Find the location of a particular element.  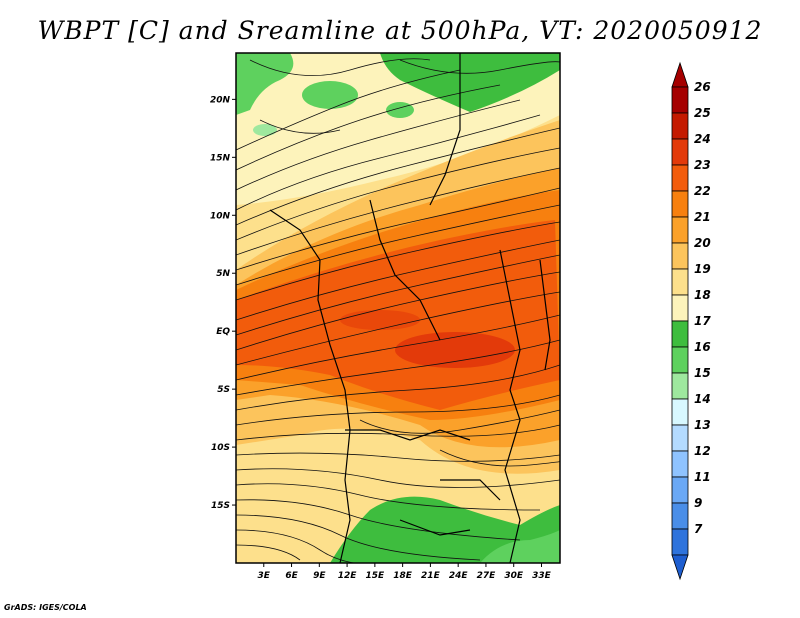

lat-tick-label: 5S is located at coordinates (223, 390).